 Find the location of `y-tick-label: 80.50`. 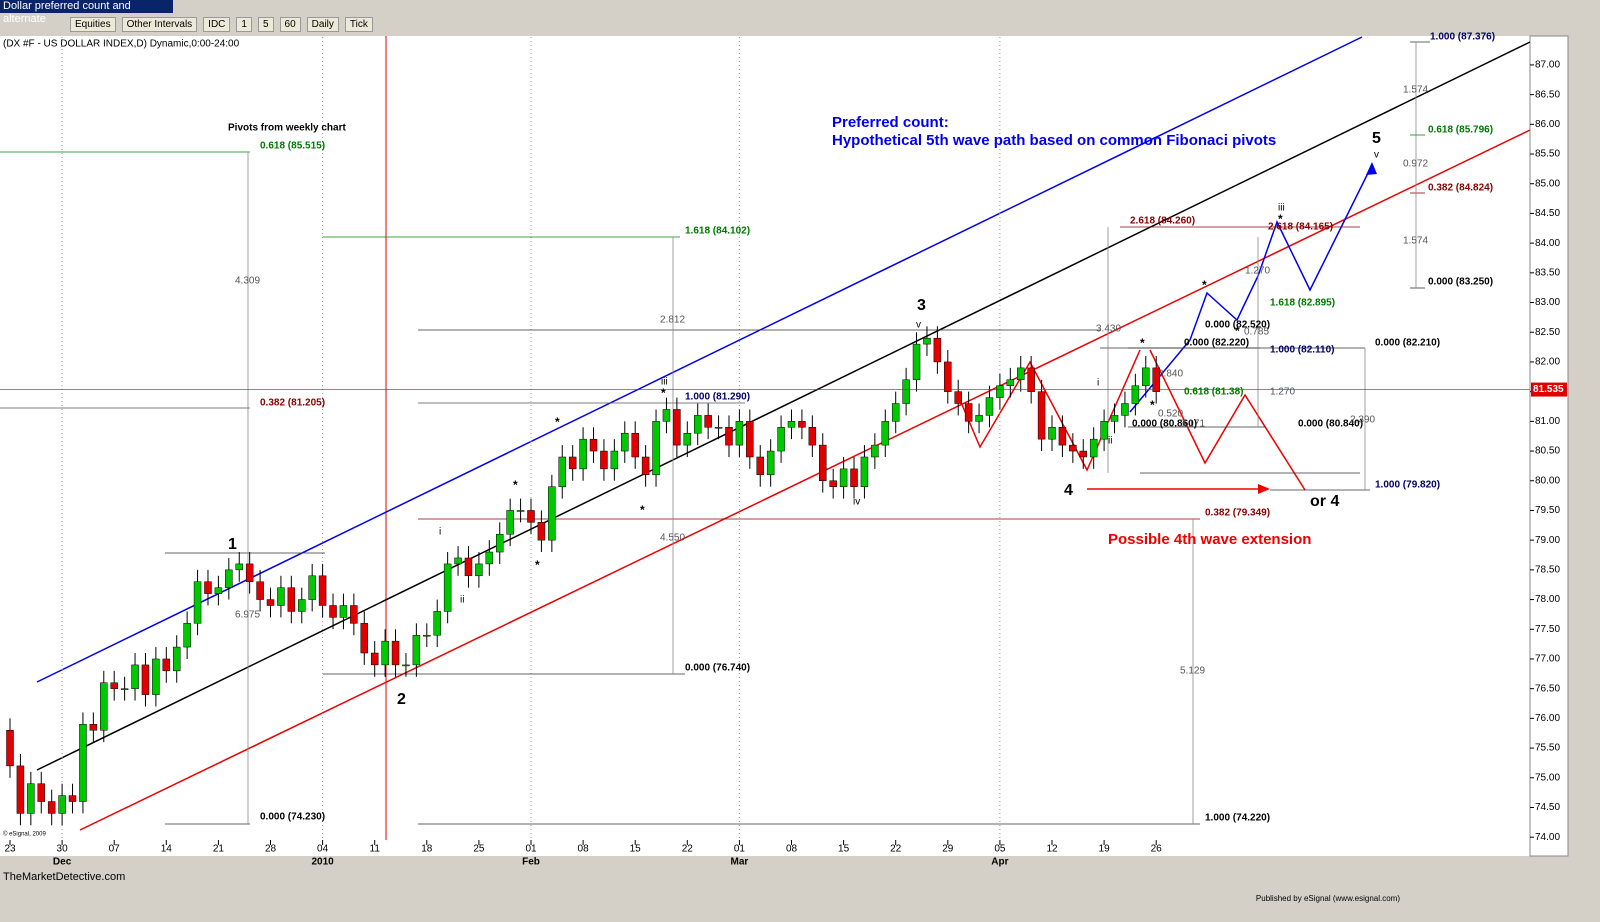

y-tick-label: 80.50 is located at coordinates (1547, 451).